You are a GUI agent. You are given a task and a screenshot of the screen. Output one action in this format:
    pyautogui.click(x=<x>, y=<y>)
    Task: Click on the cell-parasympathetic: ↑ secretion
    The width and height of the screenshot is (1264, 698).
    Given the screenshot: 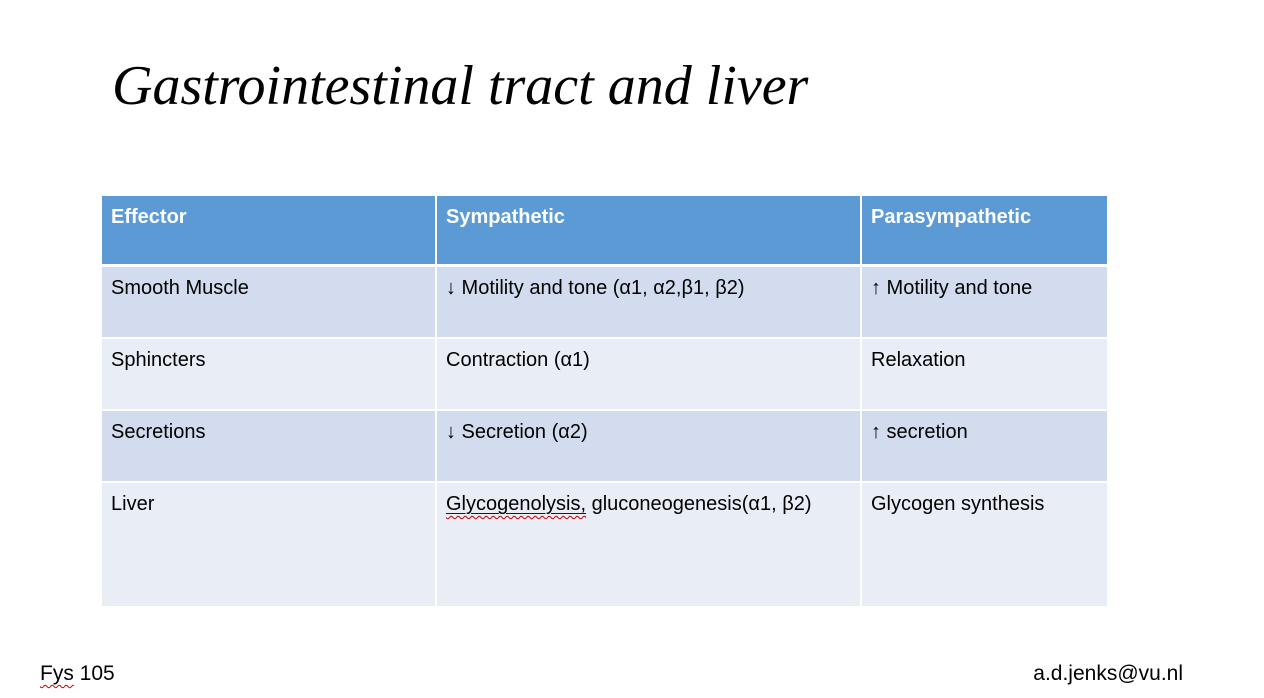 What is the action you would take?
    pyautogui.click(x=984, y=447)
    